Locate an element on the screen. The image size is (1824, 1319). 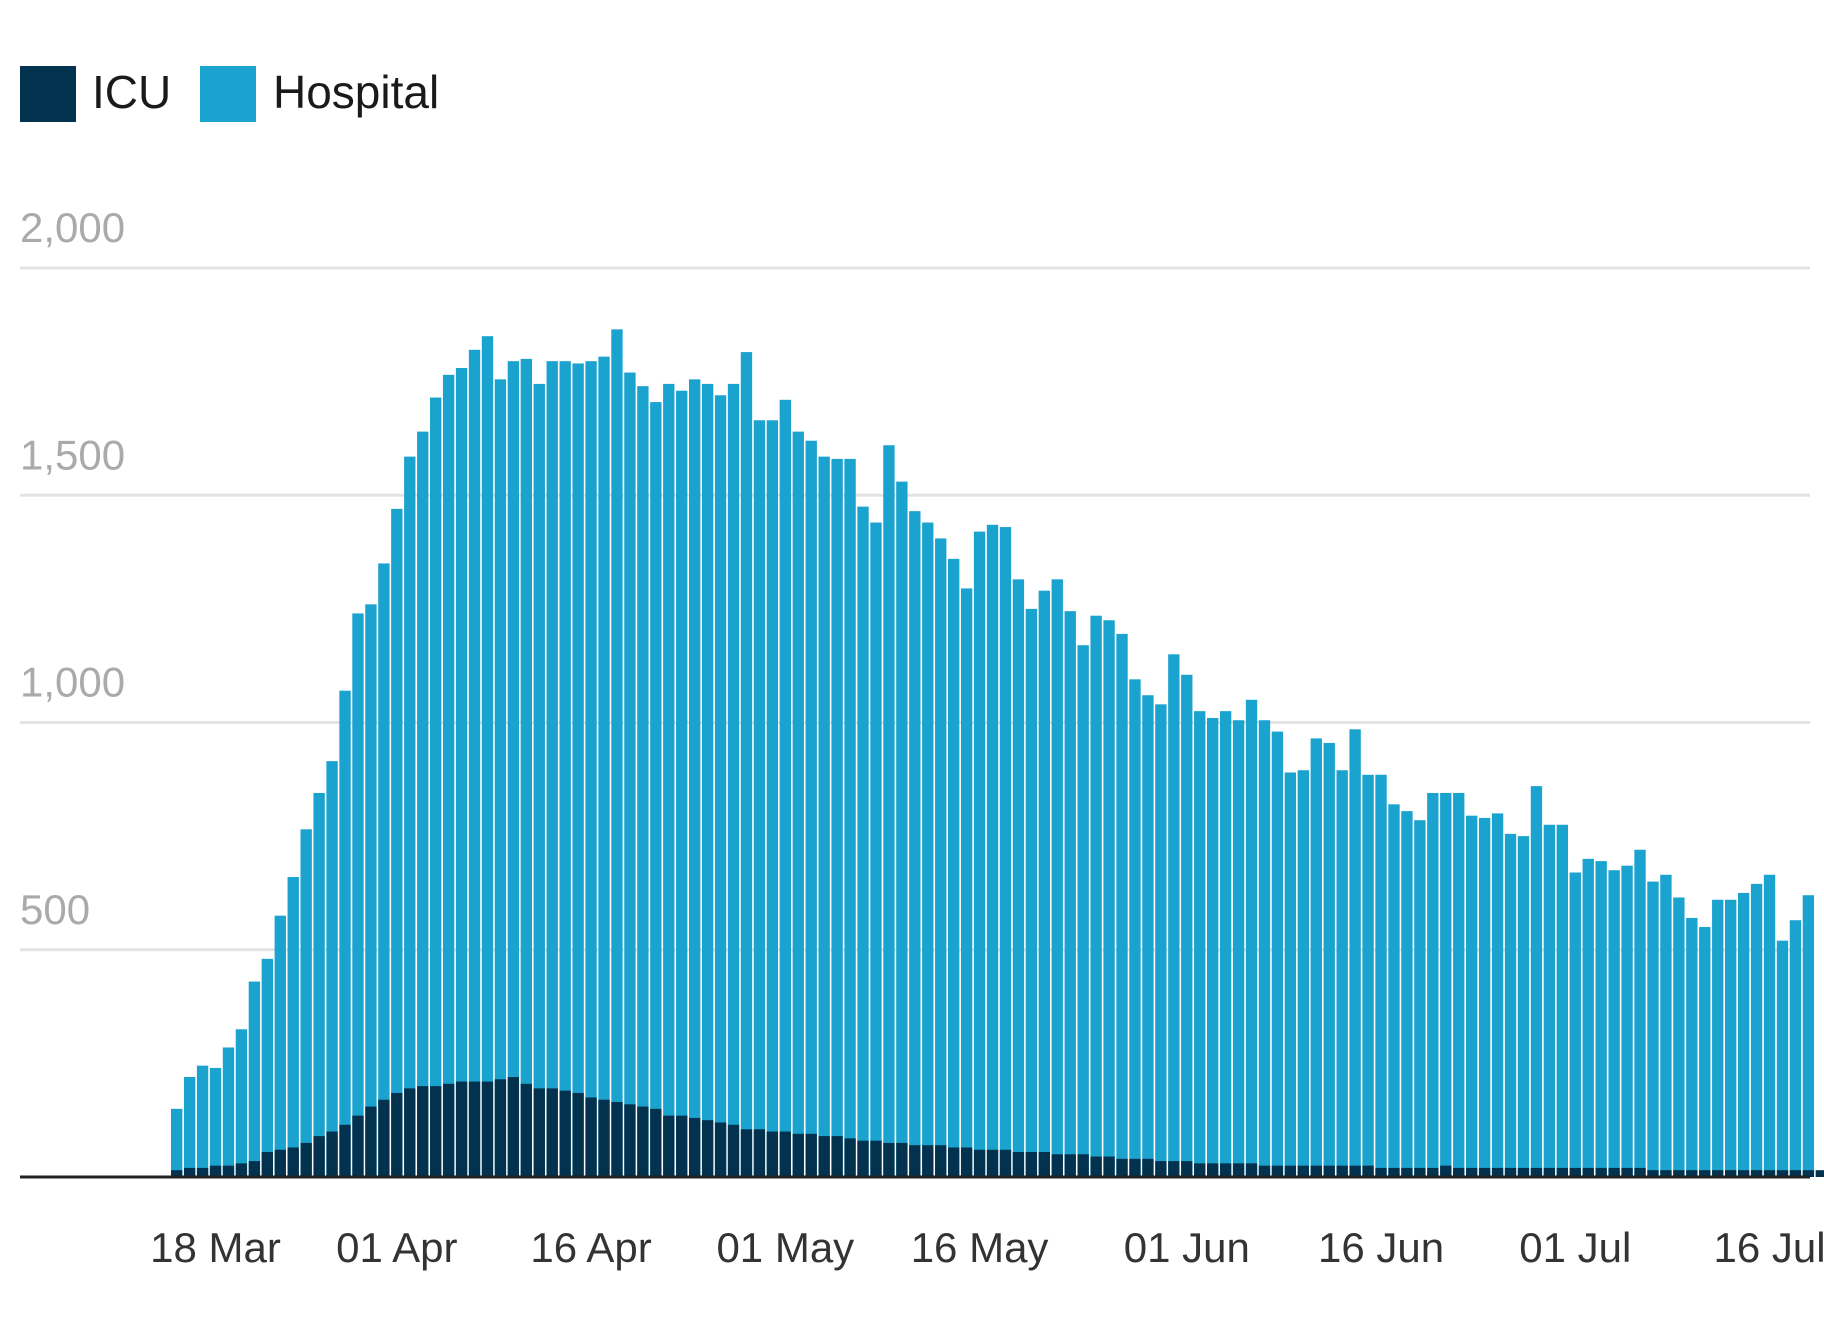
legend-item-icu: ICU is located at coordinates (95, 94).